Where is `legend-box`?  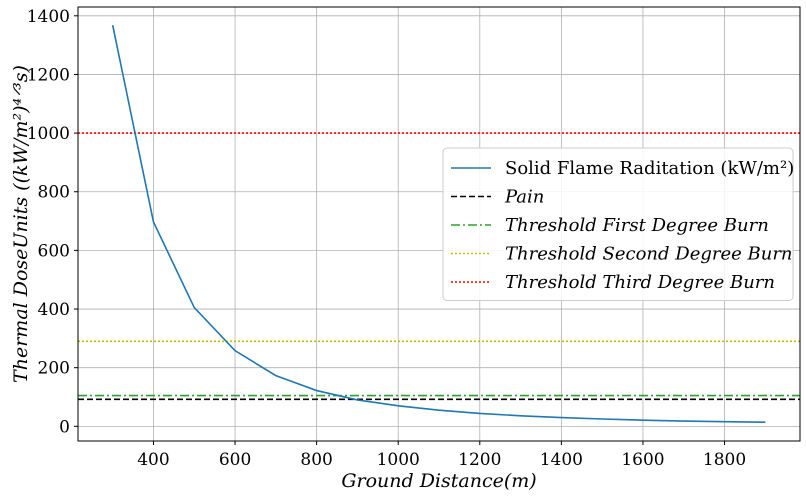 legend-box is located at coordinates (618, 224).